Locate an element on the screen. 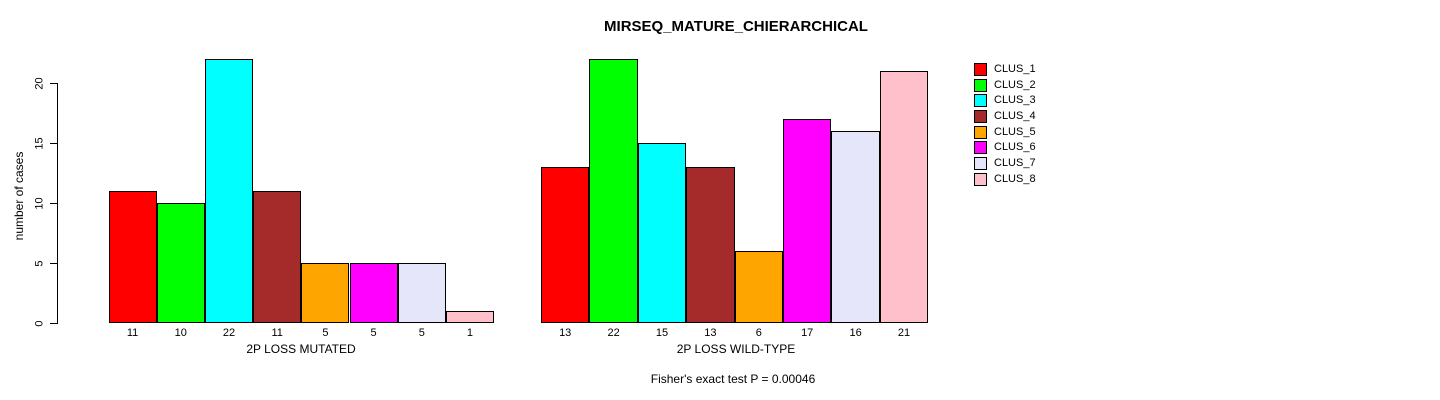  y-tick-label: 5 is located at coordinates (39, 263).